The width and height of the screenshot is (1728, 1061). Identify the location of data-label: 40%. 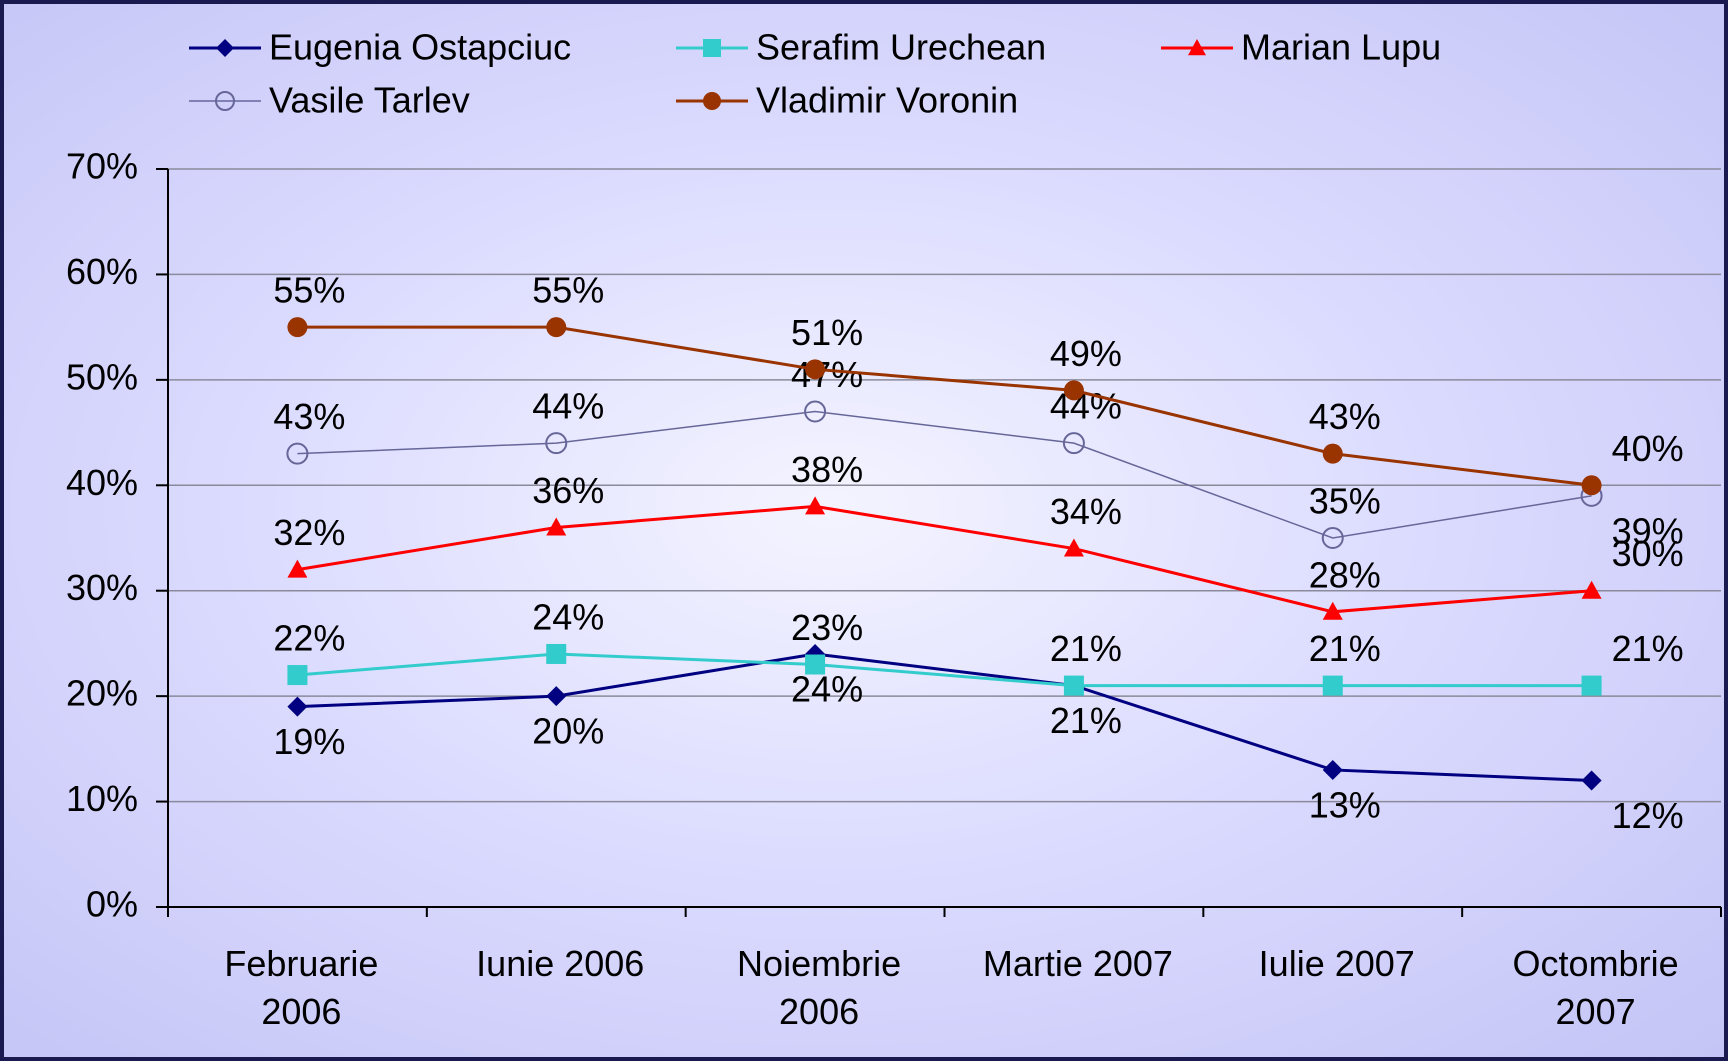
(1648, 448).